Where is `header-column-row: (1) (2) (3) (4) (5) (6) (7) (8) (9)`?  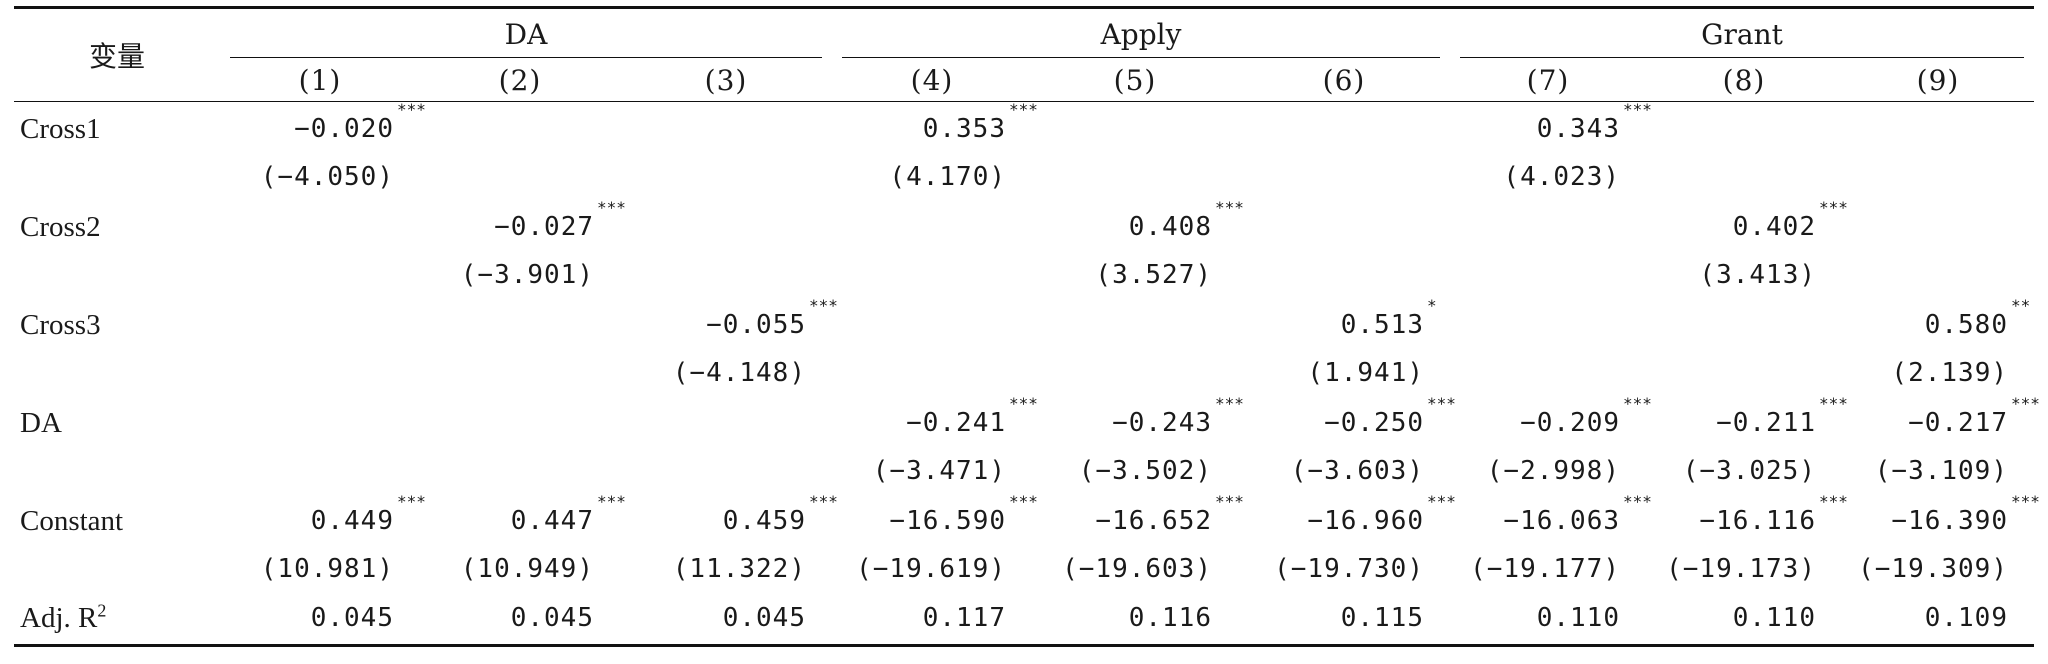
header-column-row: (1) (2) (3) (4) (5) (6) (7) (8) (9) is located at coordinates (1024, 80).